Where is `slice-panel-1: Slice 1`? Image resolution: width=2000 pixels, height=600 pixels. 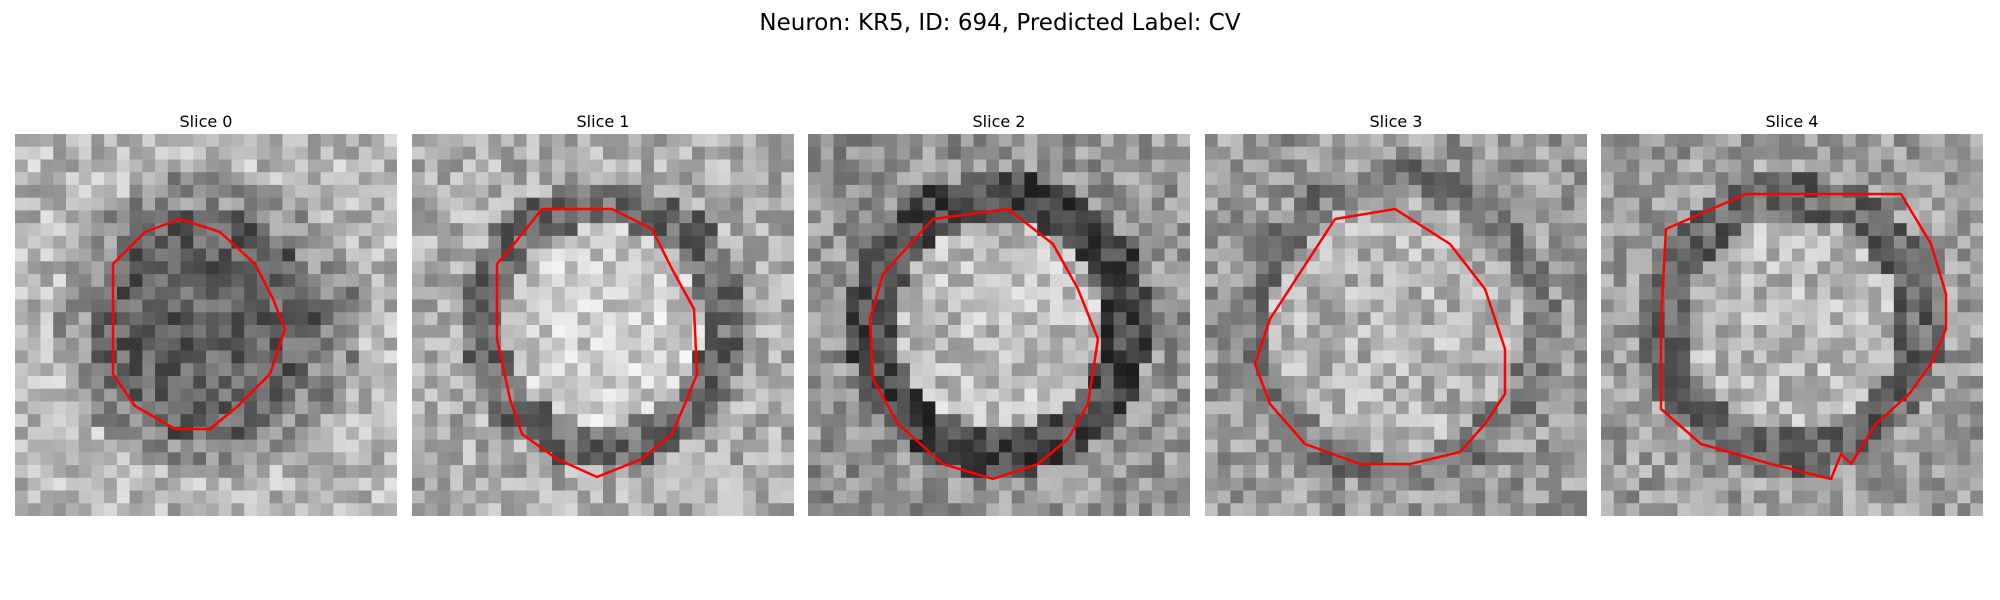
slice-panel-1: Slice 1 is located at coordinates (603, 314).